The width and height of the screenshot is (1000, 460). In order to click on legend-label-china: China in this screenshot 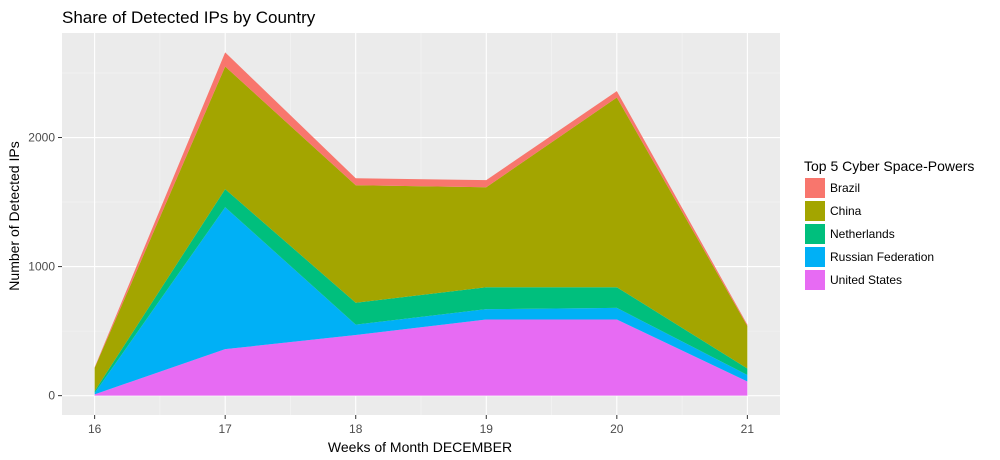, I will do `click(846, 211)`.